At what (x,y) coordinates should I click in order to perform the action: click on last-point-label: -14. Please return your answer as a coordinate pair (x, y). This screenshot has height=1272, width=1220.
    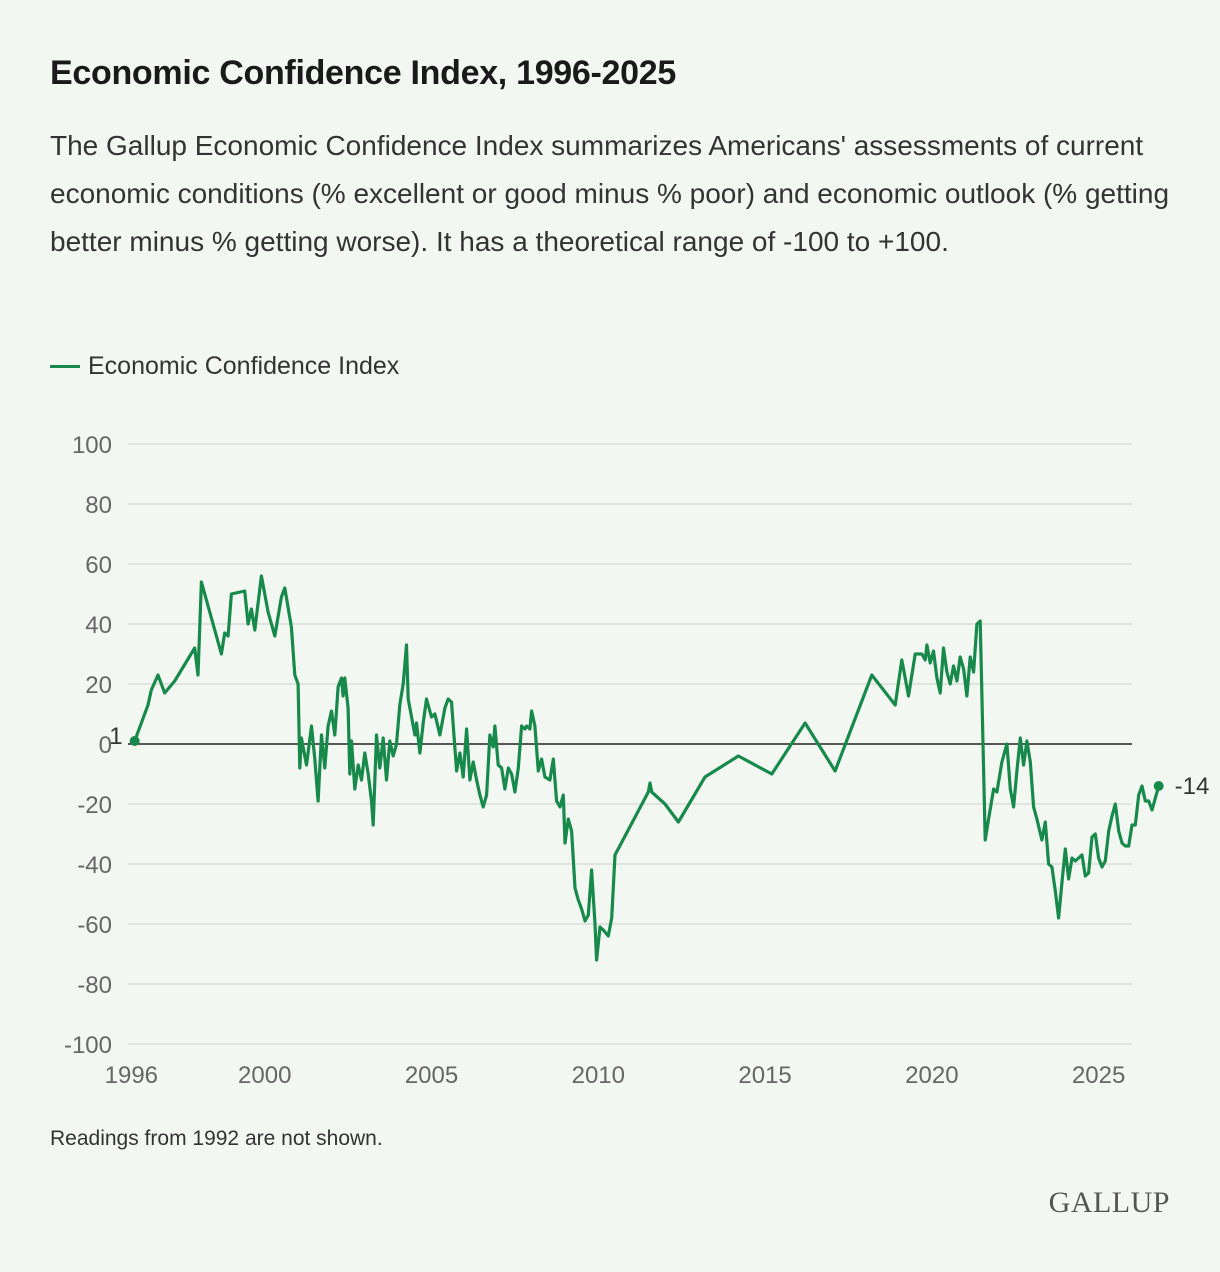
    Looking at the image, I should click on (1192, 786).